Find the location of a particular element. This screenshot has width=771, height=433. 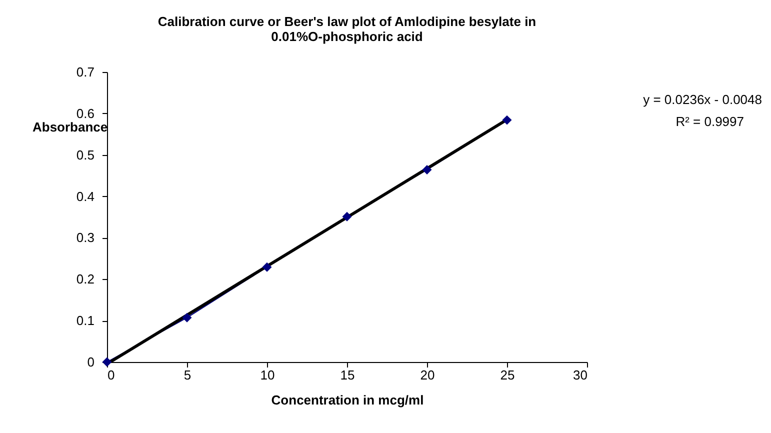

x-tick-label: 5 is located at coordinates (188, 375).